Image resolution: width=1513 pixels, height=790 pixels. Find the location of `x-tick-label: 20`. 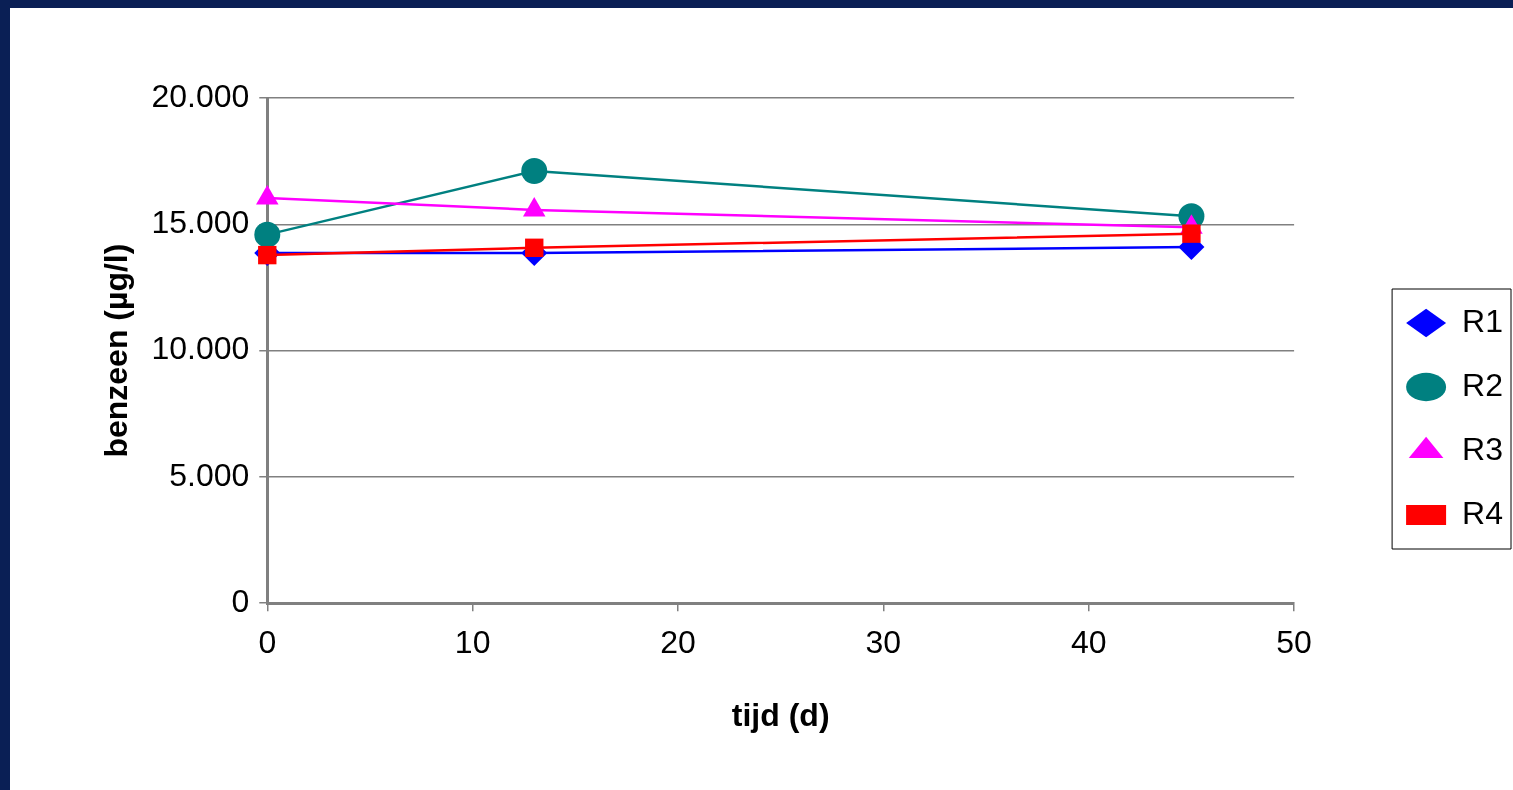

x-tick-label: 20 is located at coordinates (678, 642).